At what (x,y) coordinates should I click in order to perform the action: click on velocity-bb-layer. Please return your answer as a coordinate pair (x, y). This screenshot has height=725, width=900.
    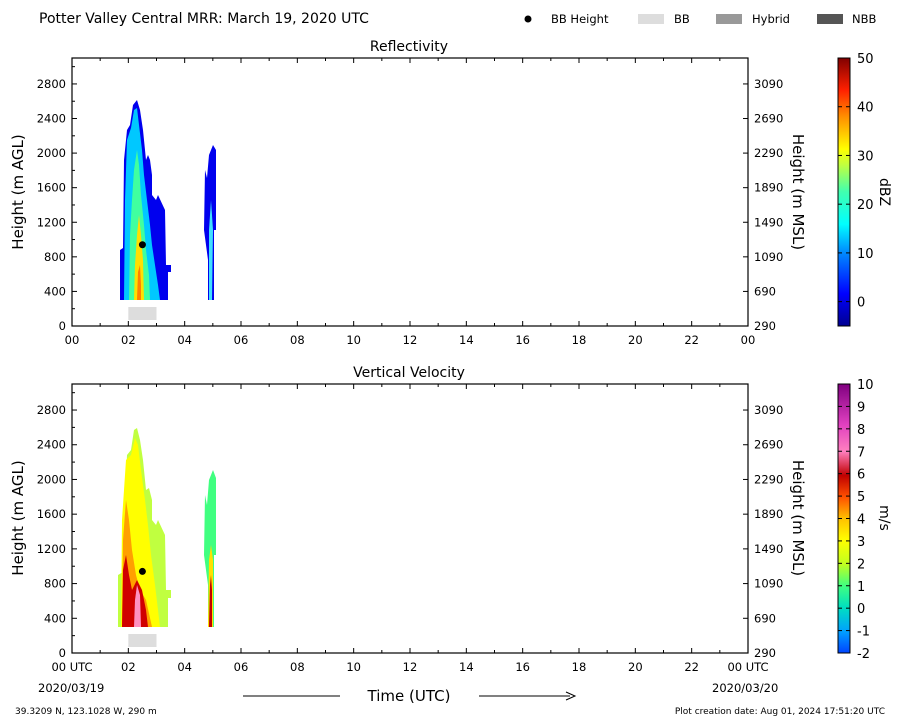
    Looking at the image, I should click on (142, 607).